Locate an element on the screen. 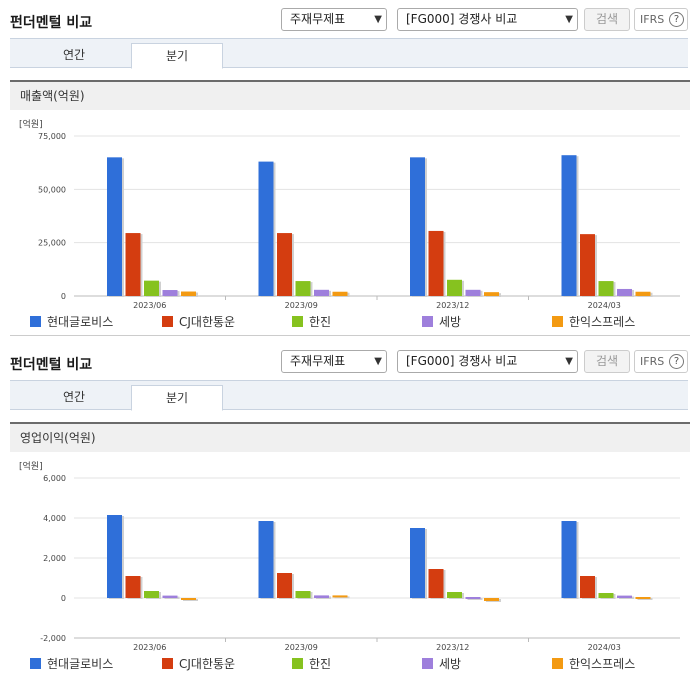  panel-title: 펀더멘털 비교 is located at coordinates (51, 365).